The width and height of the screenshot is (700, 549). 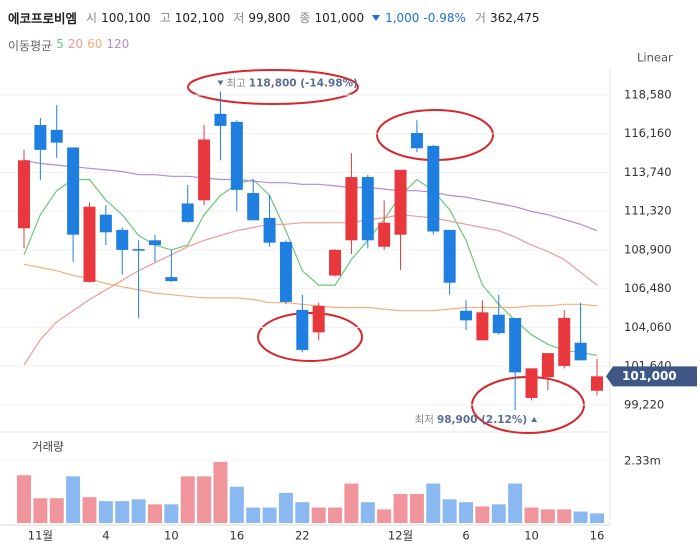 What do you see at coordinates (92, 18) in the screenshot?
I see `header-label: 시` at bounding box center [92, 18].